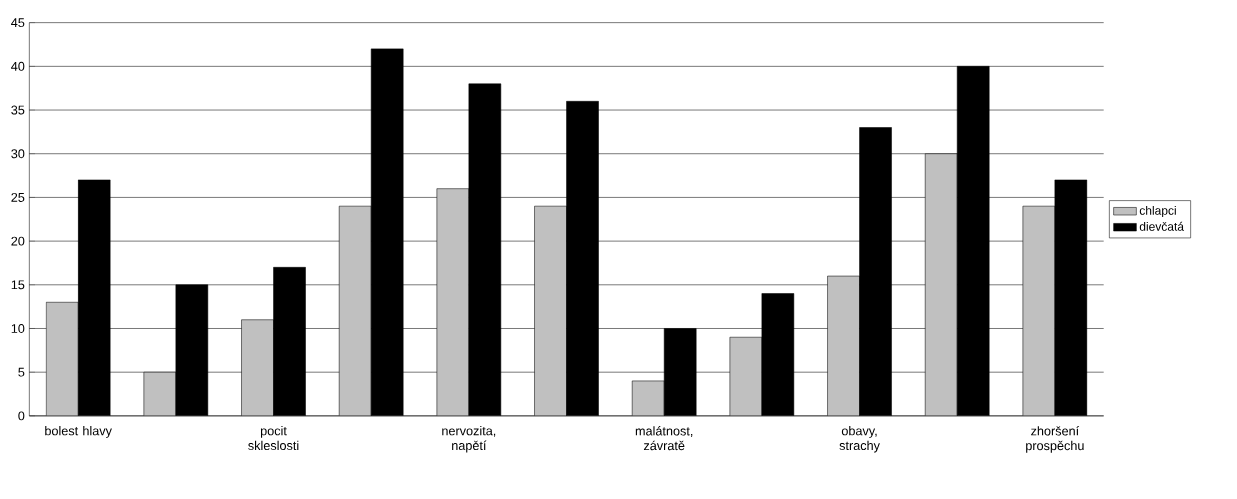 The height and width of the screenshot is (499, 1237). Describe the element at coordinates (18, 198) in the screenshot. I see `y-tick-label: 25` at that location.